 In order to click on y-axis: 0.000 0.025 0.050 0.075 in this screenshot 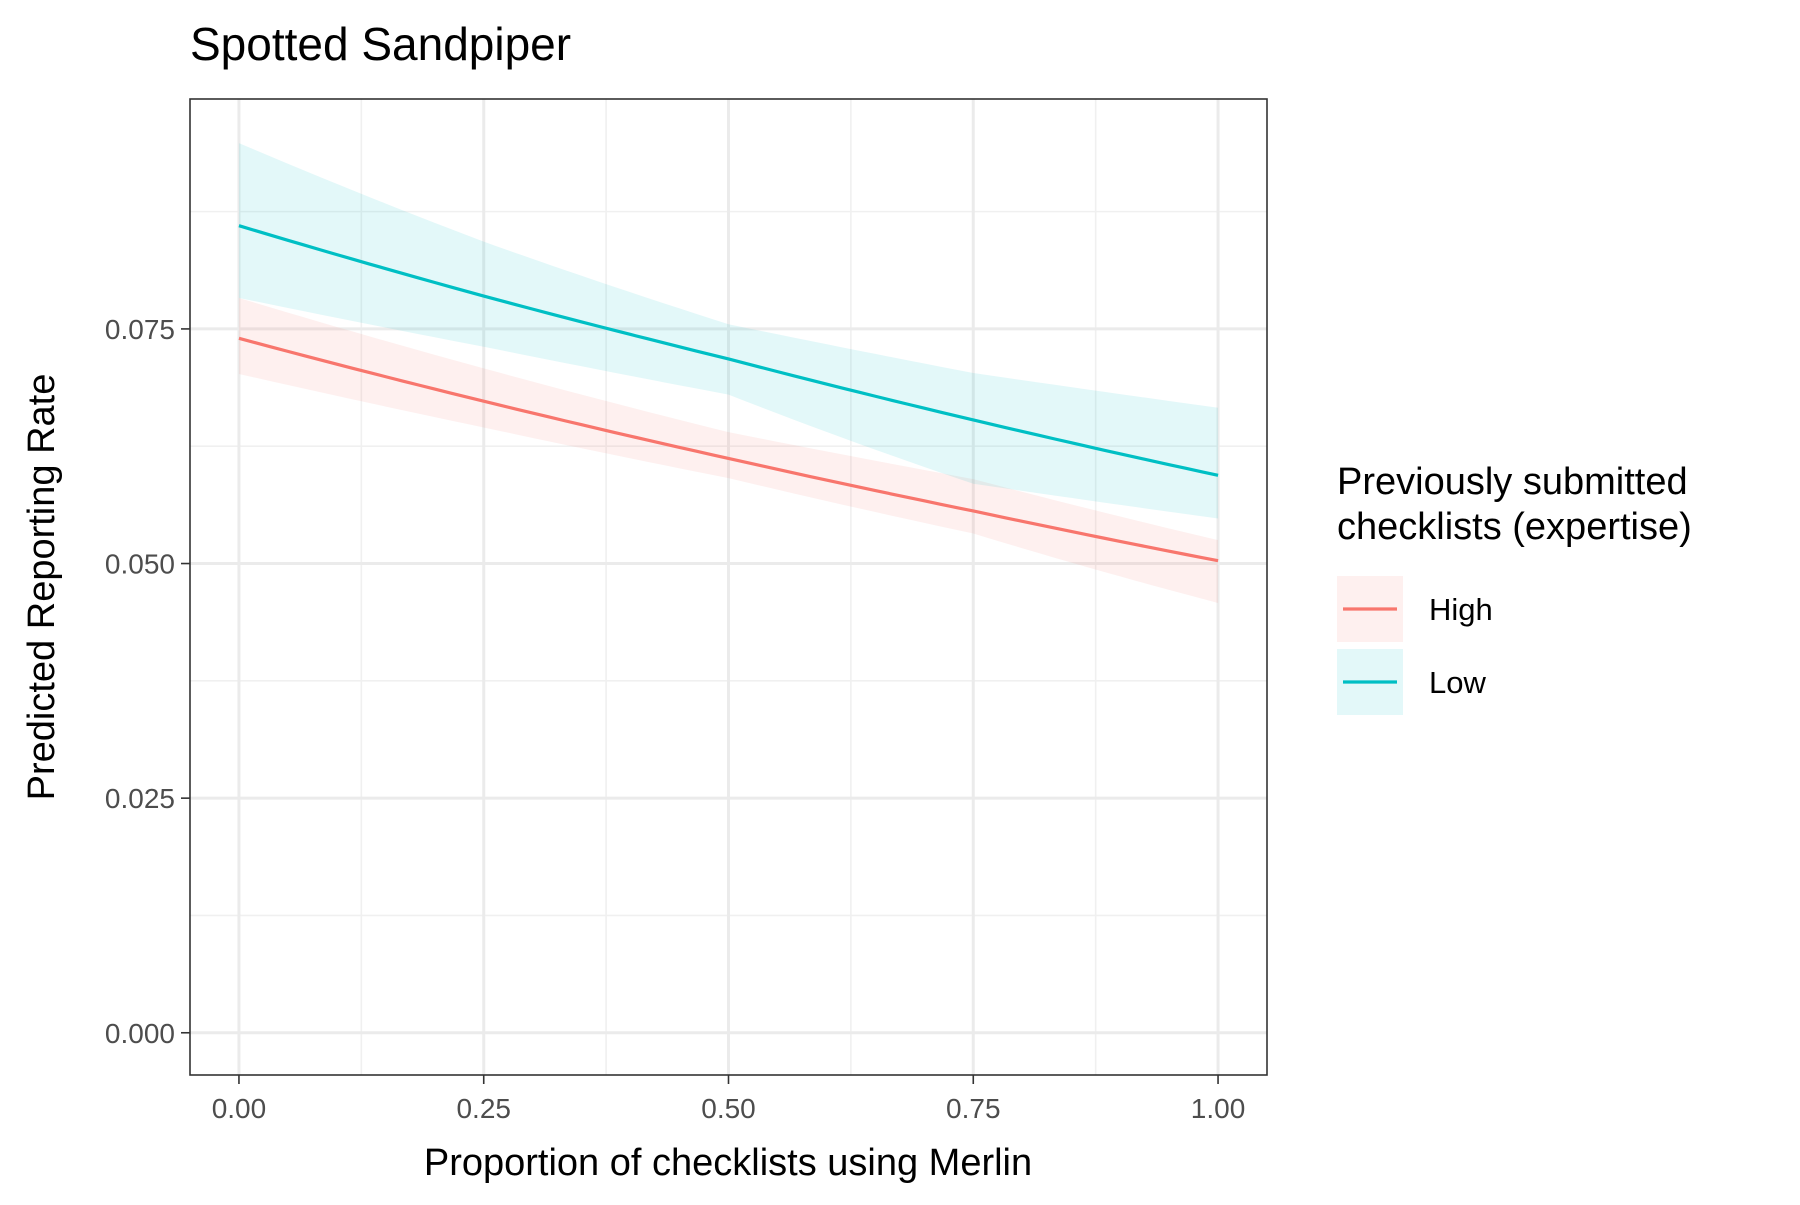, I will do `click(147, 681)`.